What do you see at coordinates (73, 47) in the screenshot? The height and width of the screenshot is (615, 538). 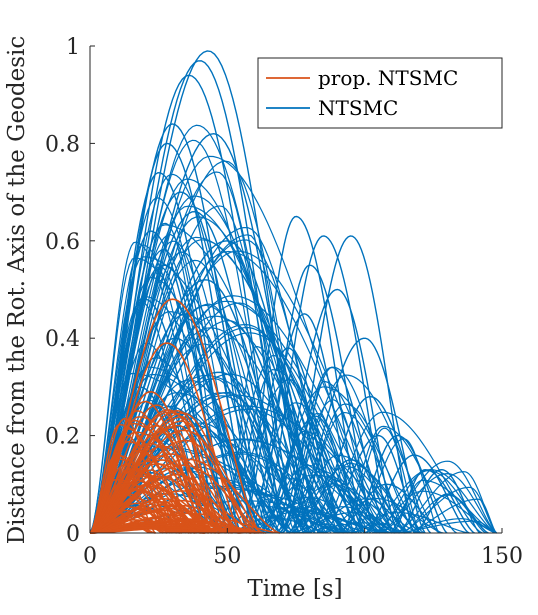 I see `y-tick-label: 1` at bounding box center [73, 47].